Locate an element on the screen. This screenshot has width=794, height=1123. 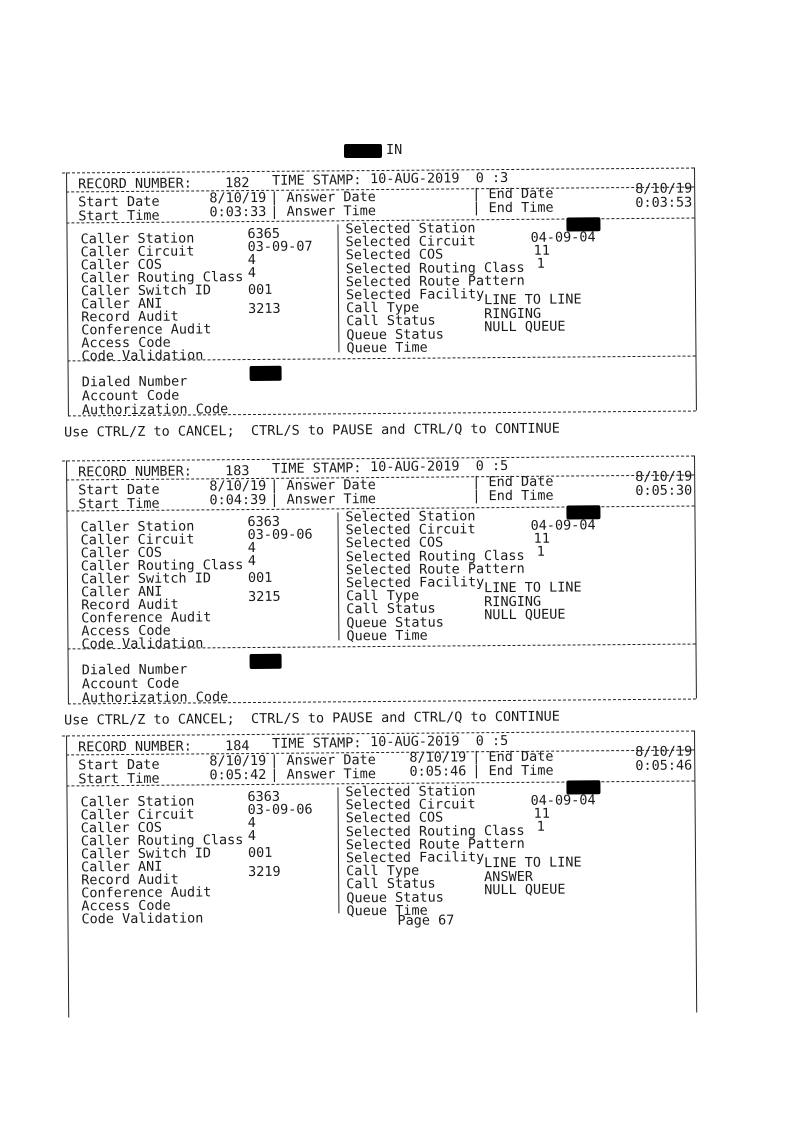
end-time: 0:05:46 is located at coordinates (664, 765).